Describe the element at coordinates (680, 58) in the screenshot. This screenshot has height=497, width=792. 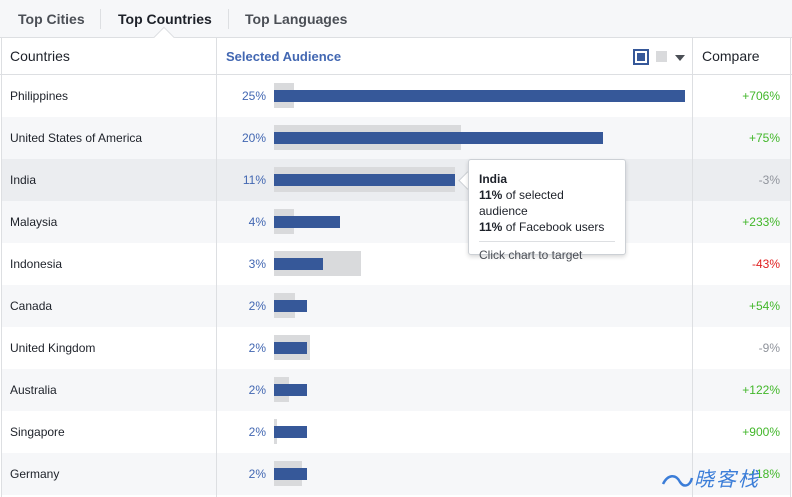
I see `chevron-down-icon` at that location.